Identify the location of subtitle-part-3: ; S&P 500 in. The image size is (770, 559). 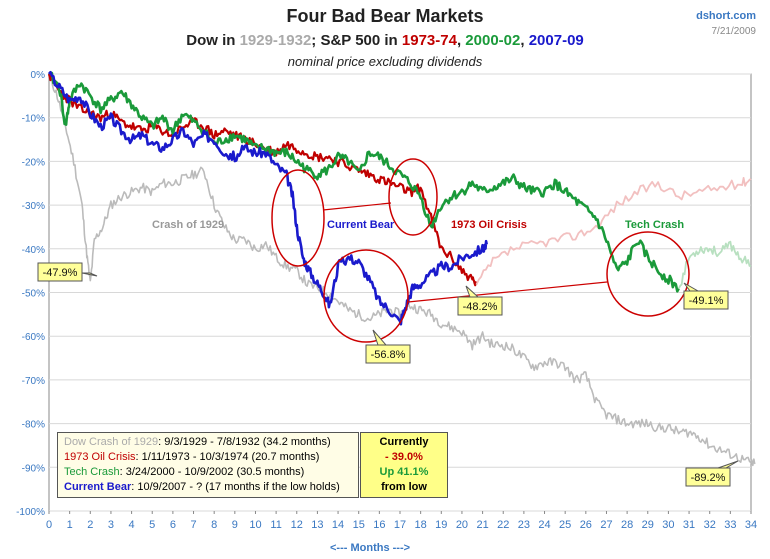
(356, 40).